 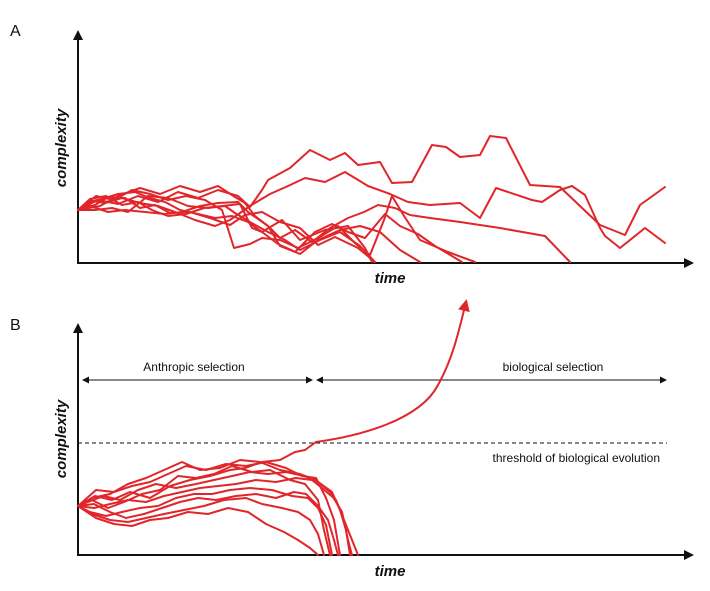 I want to click on panel-a-letter: A, so click(x=15, y=31).